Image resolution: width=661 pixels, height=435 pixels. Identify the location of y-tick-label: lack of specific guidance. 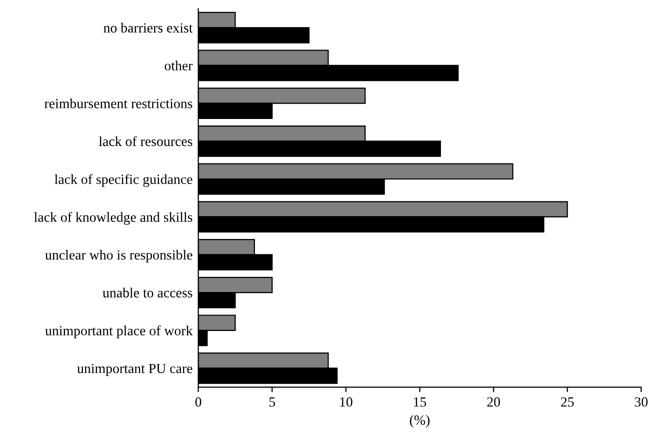
(123, 180).